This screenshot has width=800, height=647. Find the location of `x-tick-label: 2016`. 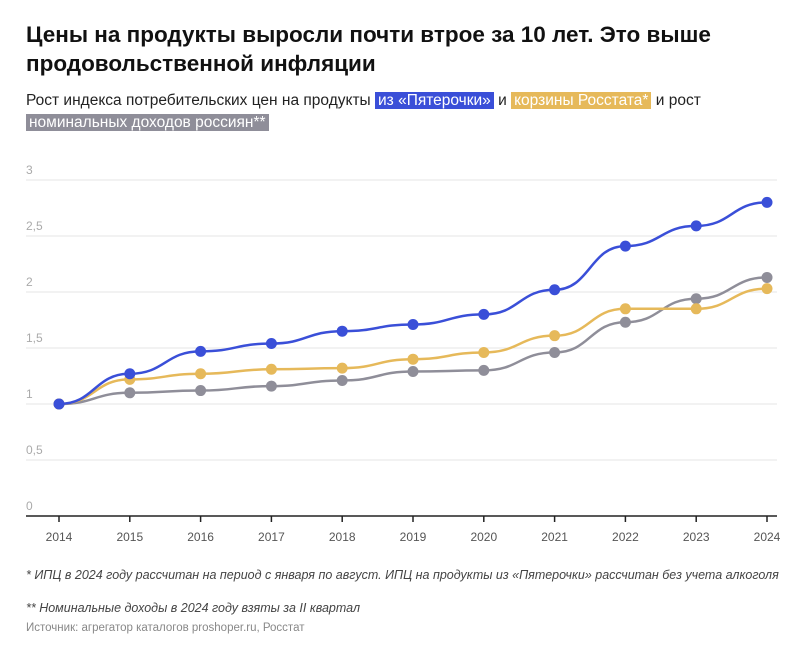

x-tick-label: 2016 is located at coordinates (200, 537).